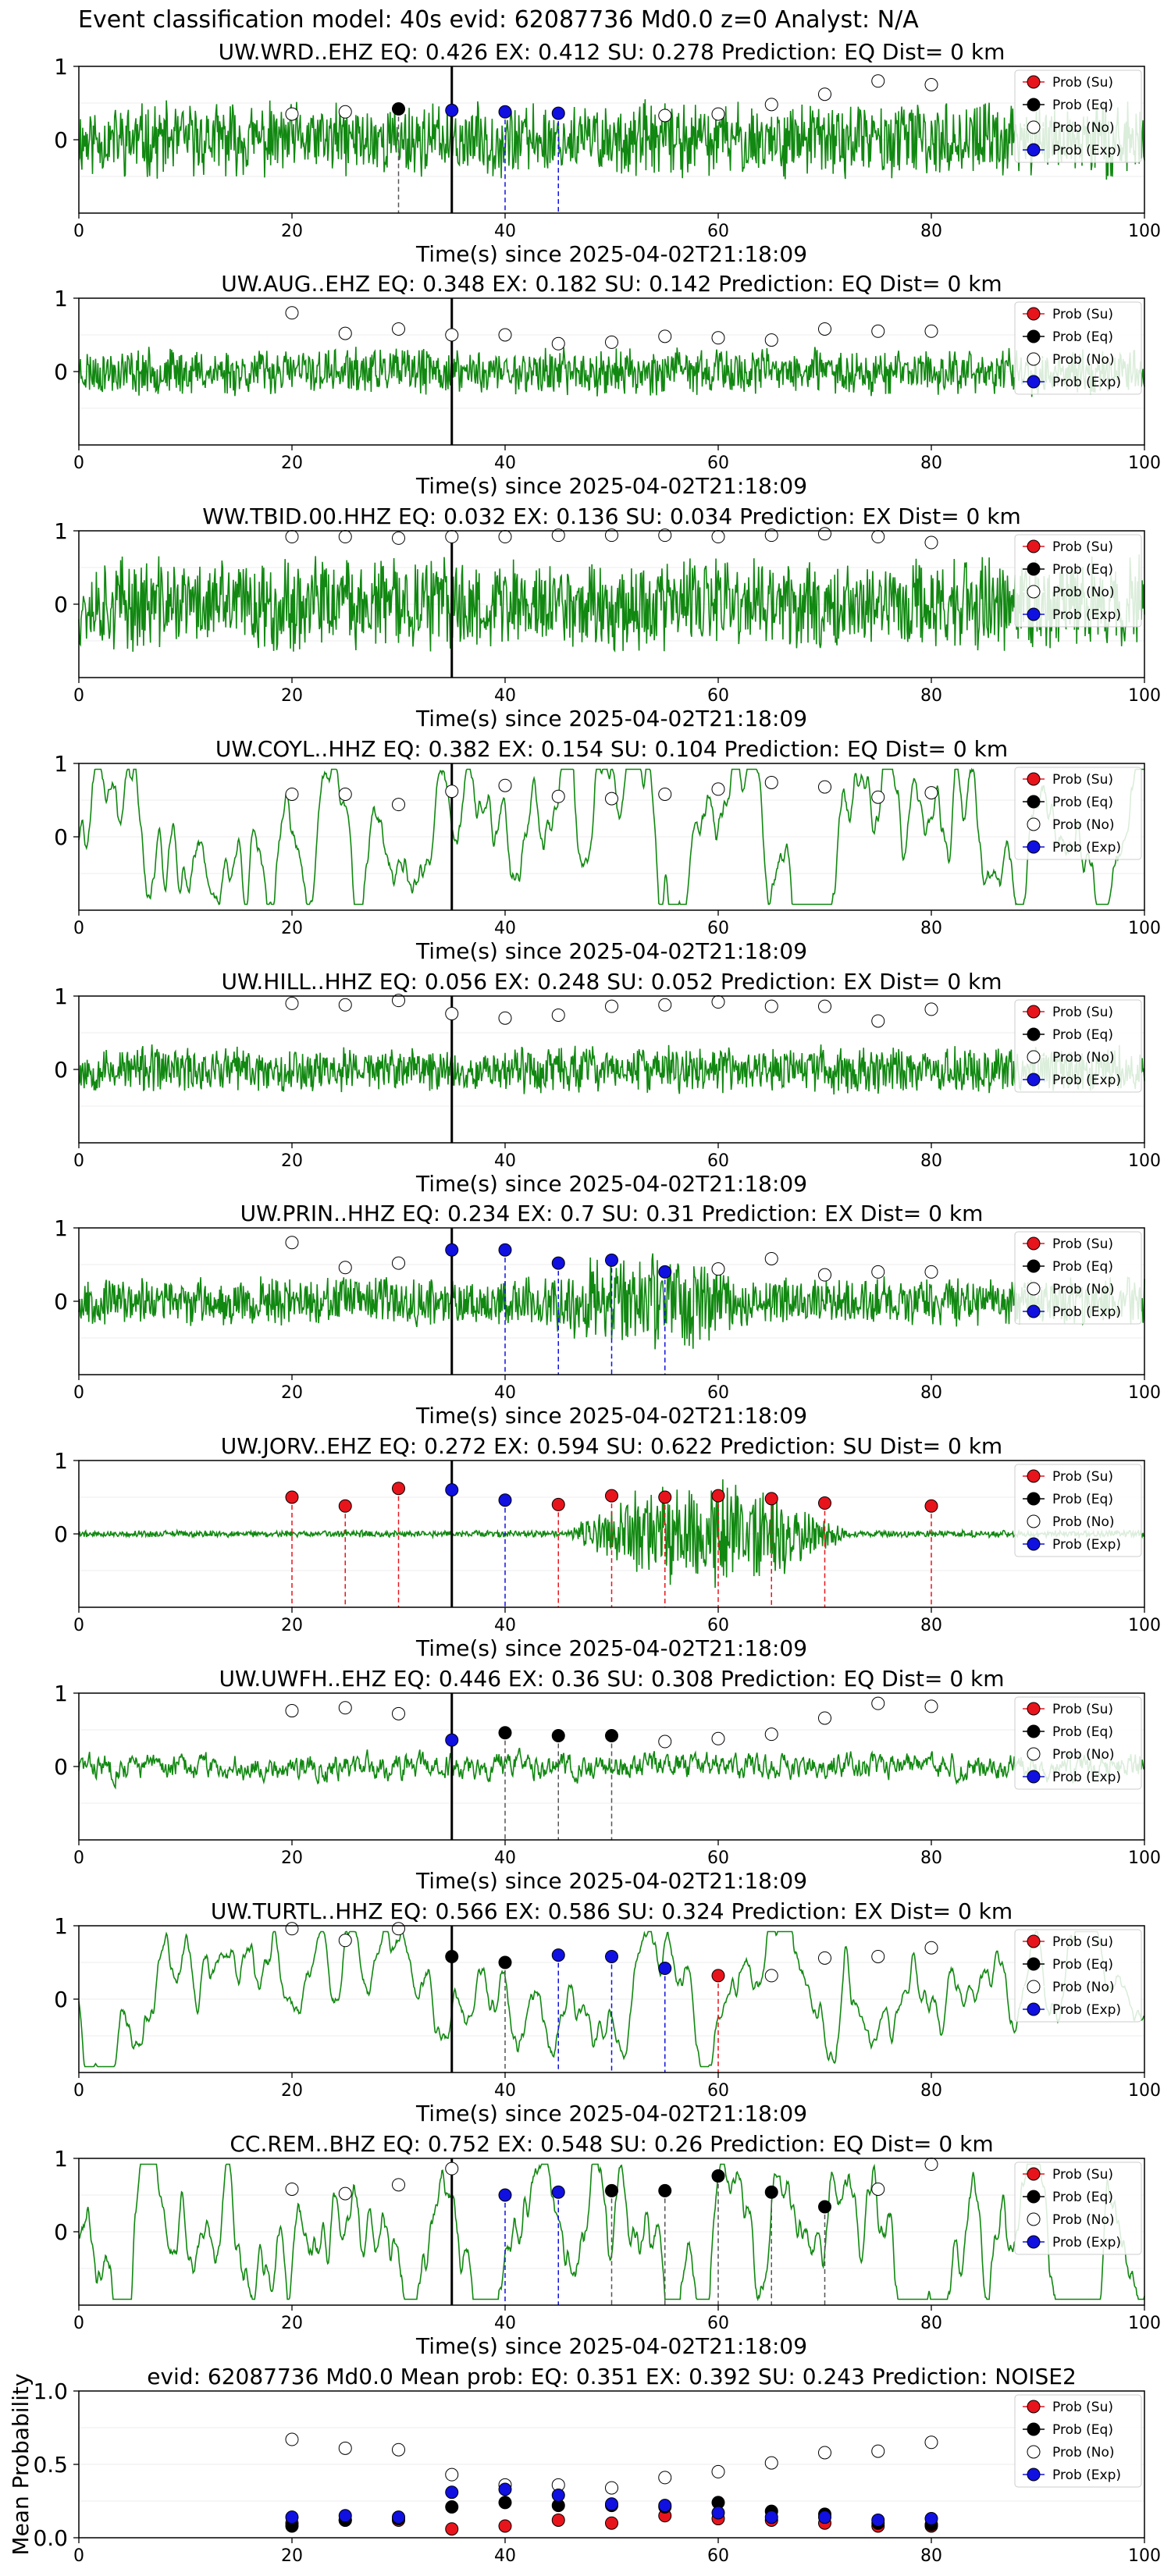 The image size is (1171, 2576). What do you see at coordinates (931, 696) in the screenshot?
I see `x-tick-label: 80` at bounding box center [931, 696].